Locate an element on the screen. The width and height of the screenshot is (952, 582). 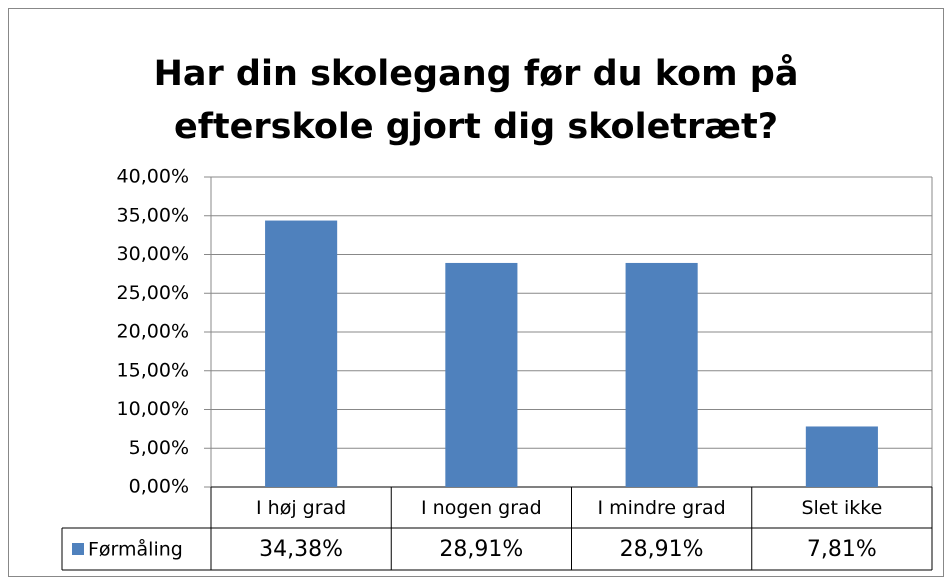
y-tick-label: 15,00% is located at coordinates (153, 370).